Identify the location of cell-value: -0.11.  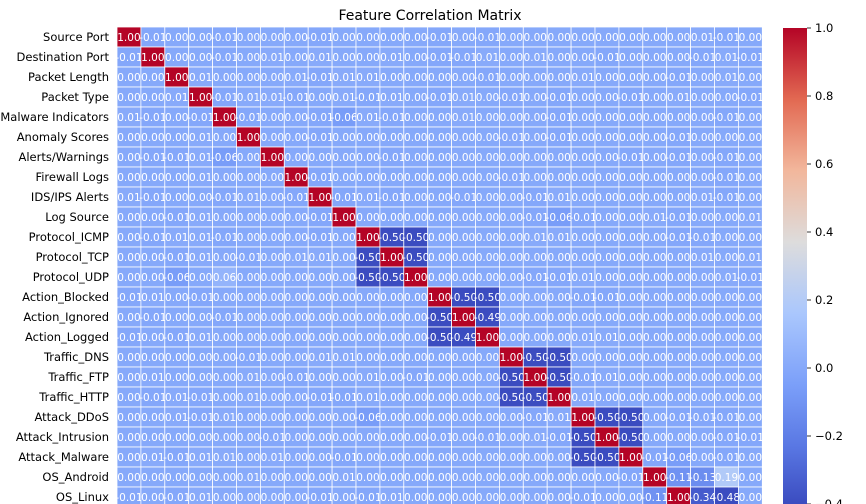
(654, 498).